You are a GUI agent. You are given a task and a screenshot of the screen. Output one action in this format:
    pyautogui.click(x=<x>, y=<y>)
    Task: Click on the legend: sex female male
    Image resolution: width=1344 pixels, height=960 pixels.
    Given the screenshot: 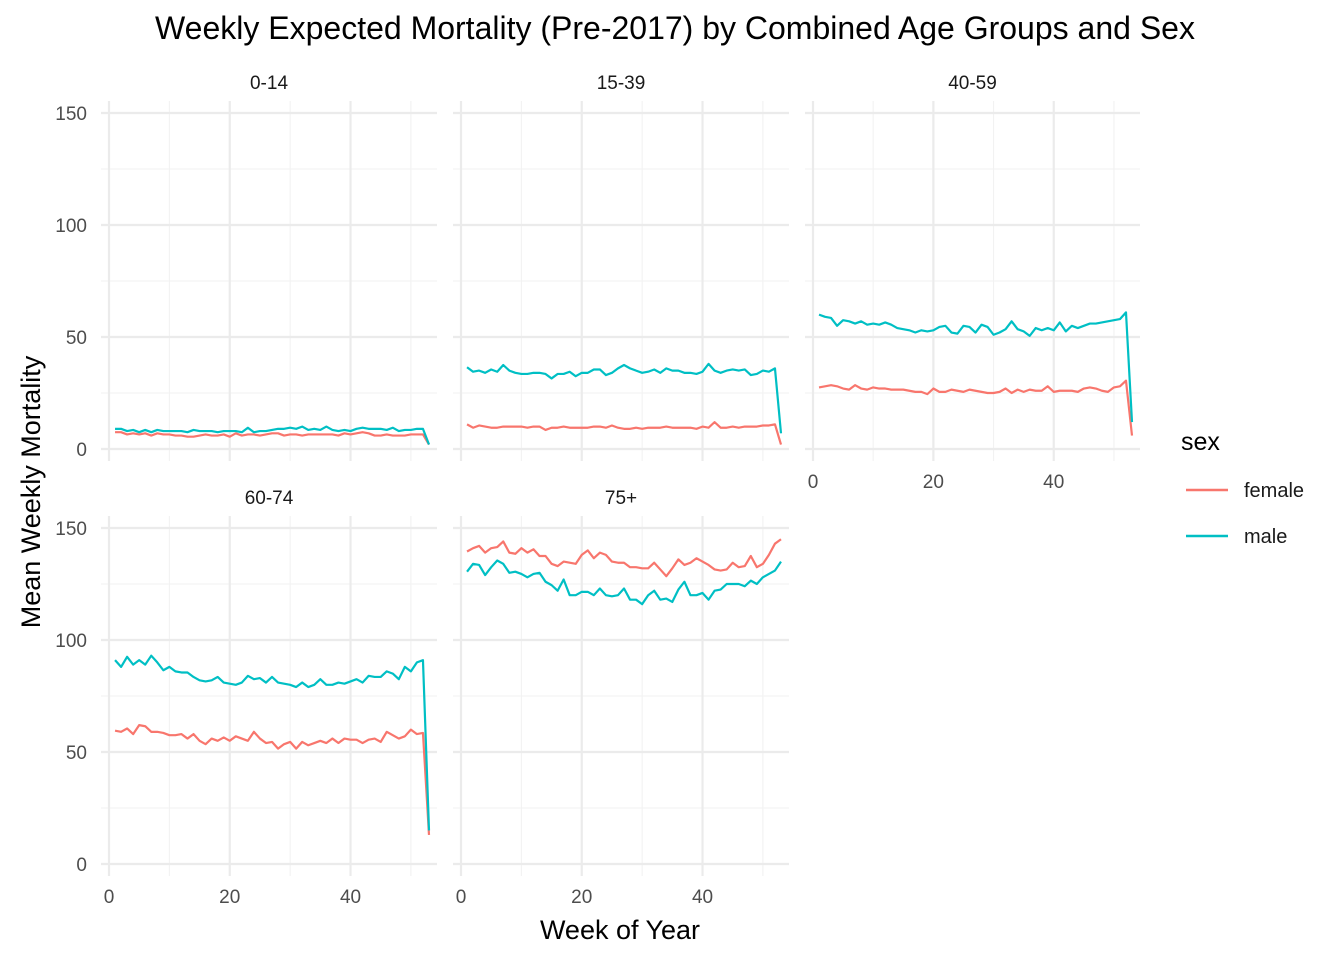 What is the action you would take?
    pyautogui.click(x=1242, y=488)
    